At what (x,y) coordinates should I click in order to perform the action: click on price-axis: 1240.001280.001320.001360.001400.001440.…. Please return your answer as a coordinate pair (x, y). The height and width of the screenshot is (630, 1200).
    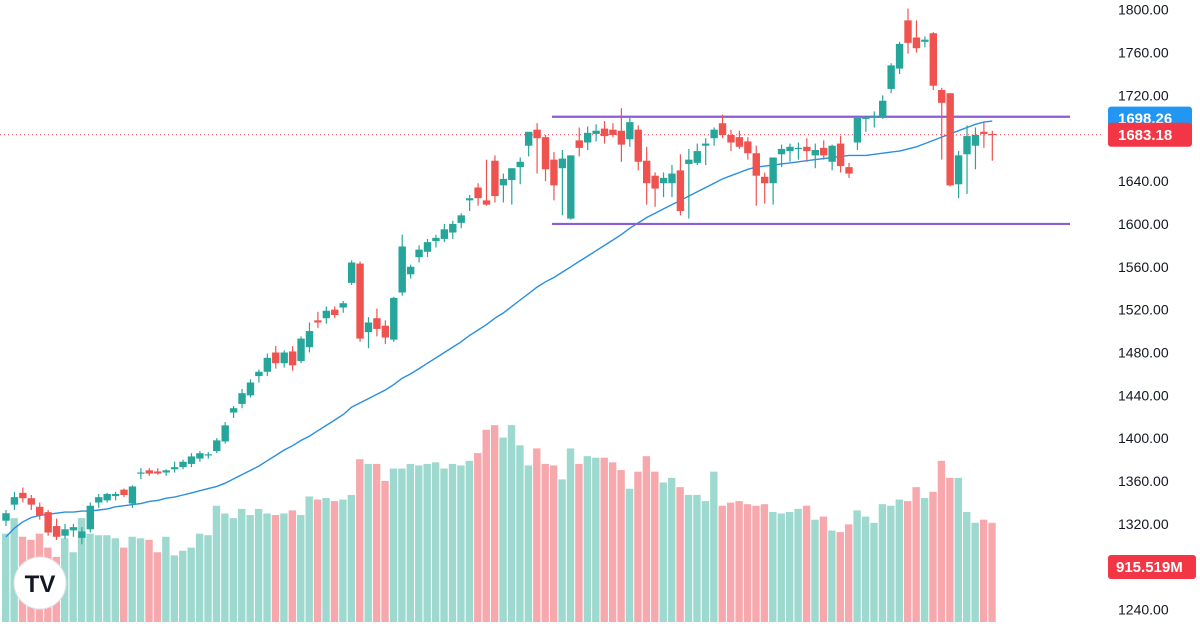
    Looking at the image, I should click on (1152, 315).